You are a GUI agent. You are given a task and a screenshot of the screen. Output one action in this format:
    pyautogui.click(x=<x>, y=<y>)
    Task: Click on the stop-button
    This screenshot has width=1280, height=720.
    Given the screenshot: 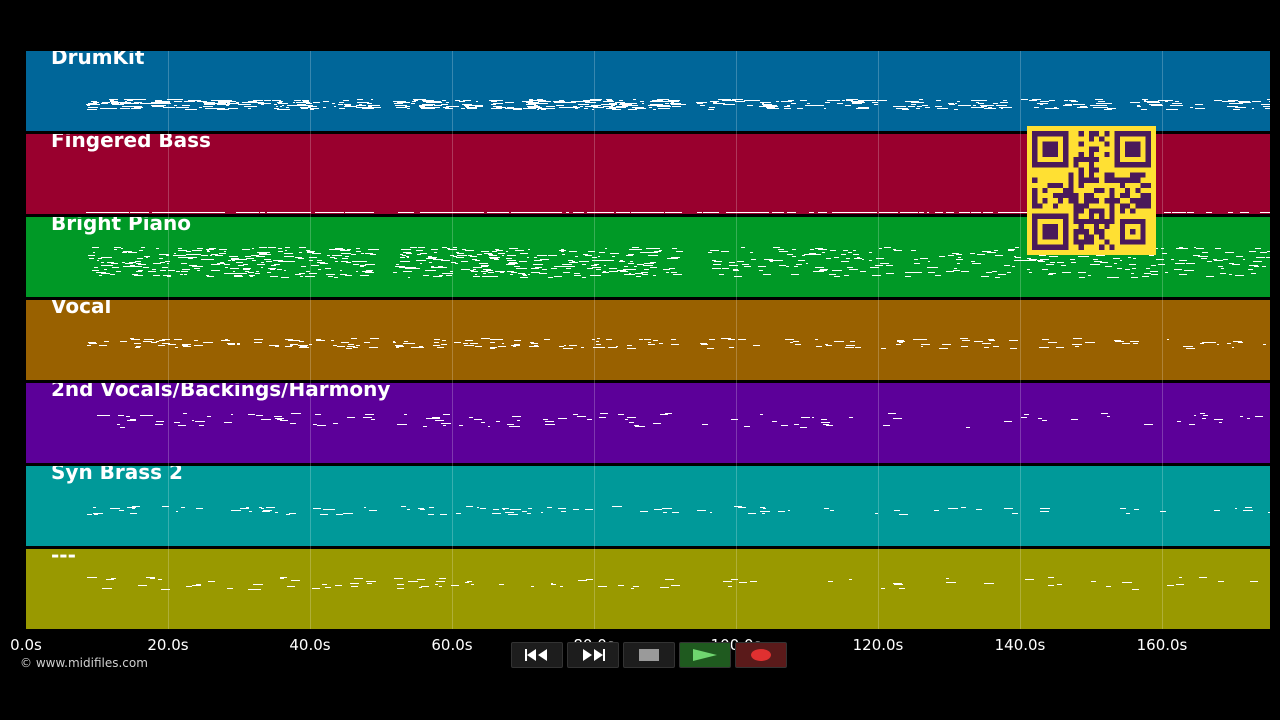 What is the action you would take?
    pyautogui.click(x=649, y=655)
    